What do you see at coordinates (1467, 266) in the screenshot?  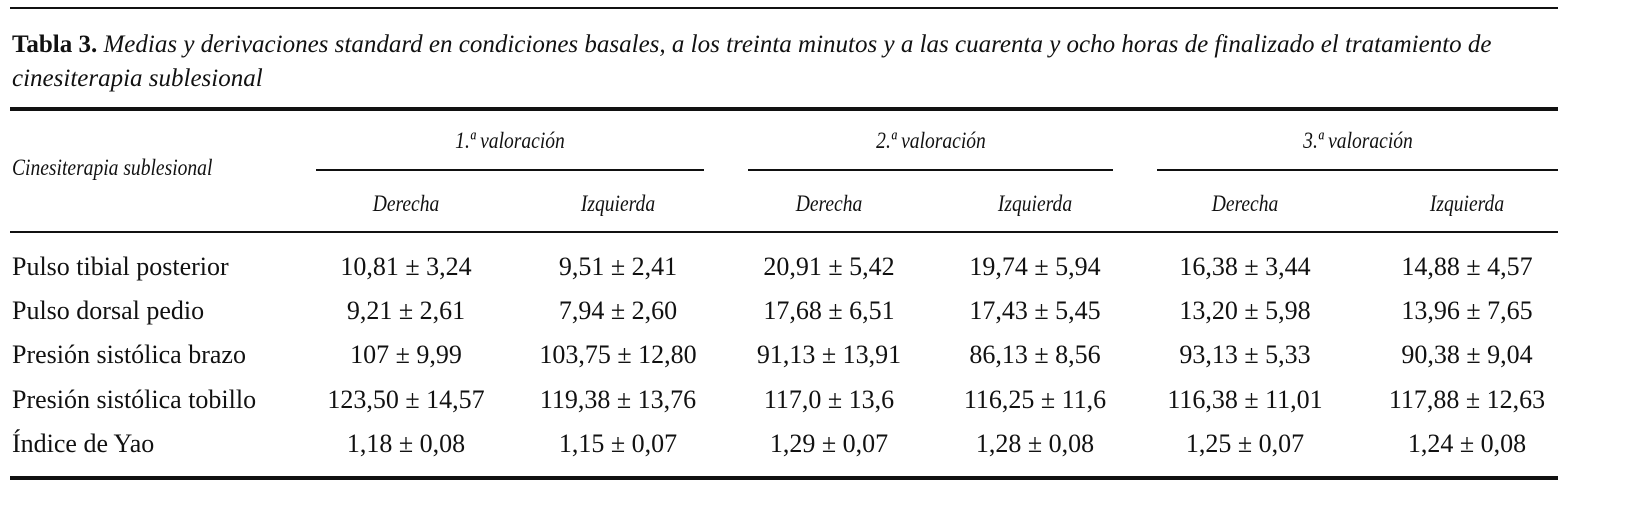 I see `cell: 14,88 ± 4,57` at bounding box center [1467, 266].